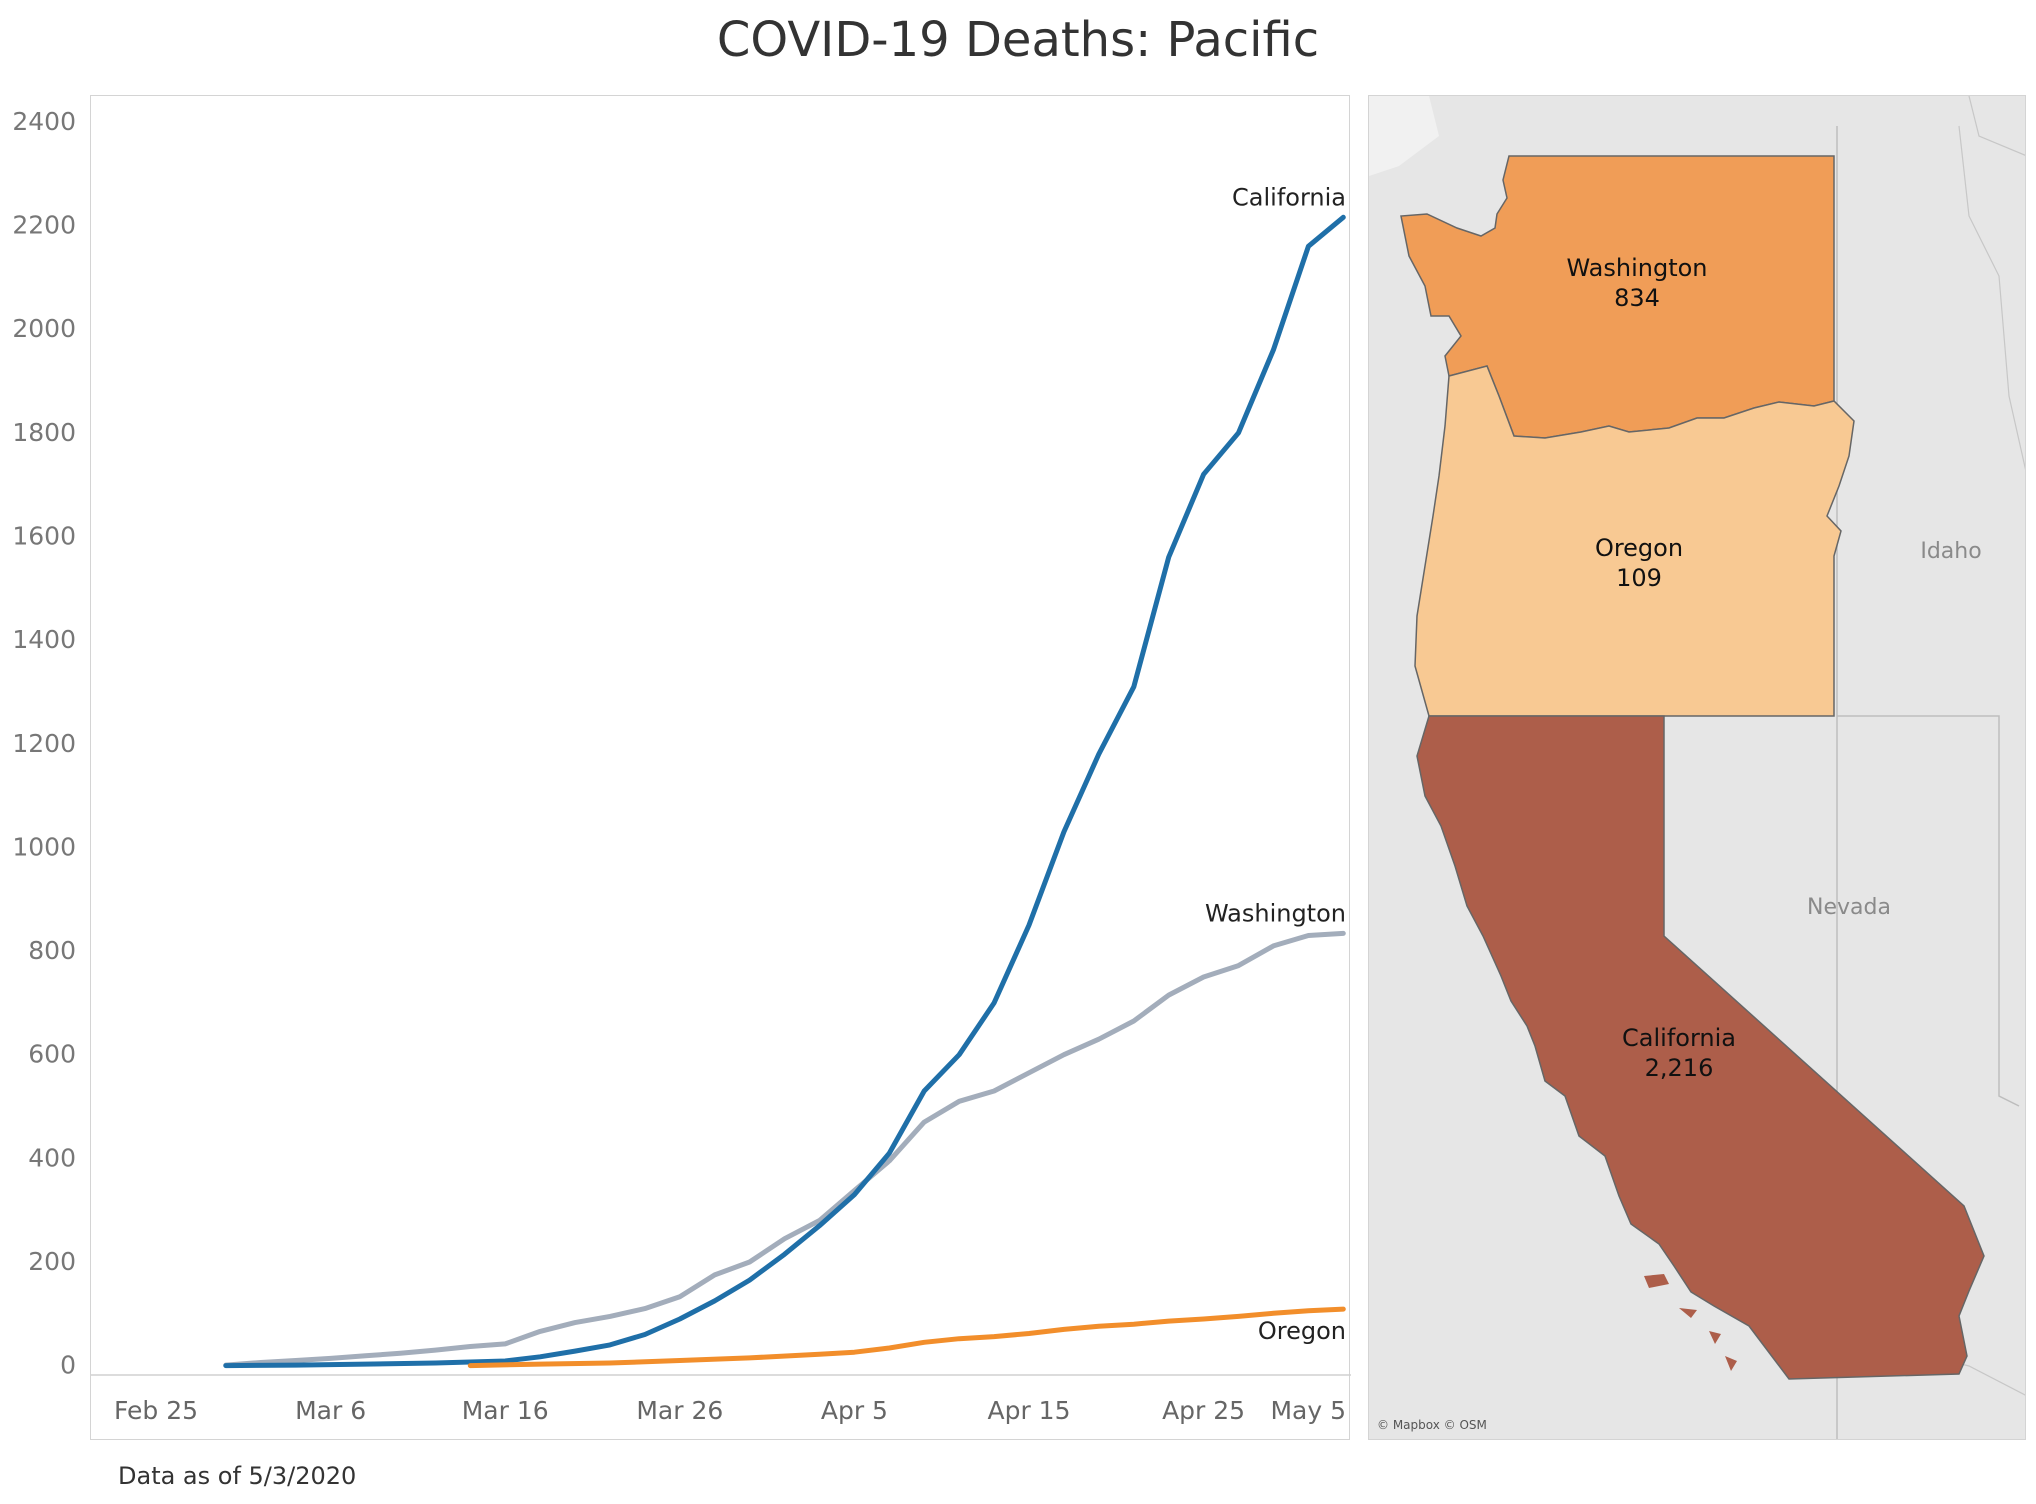 Image resolution: width=2036 pixels, height=1504 pixels. What do you see at coordinates (52, 1054) in the screenshot?
I see `y-tick-label: 600` at bounding box center [52, 1054].